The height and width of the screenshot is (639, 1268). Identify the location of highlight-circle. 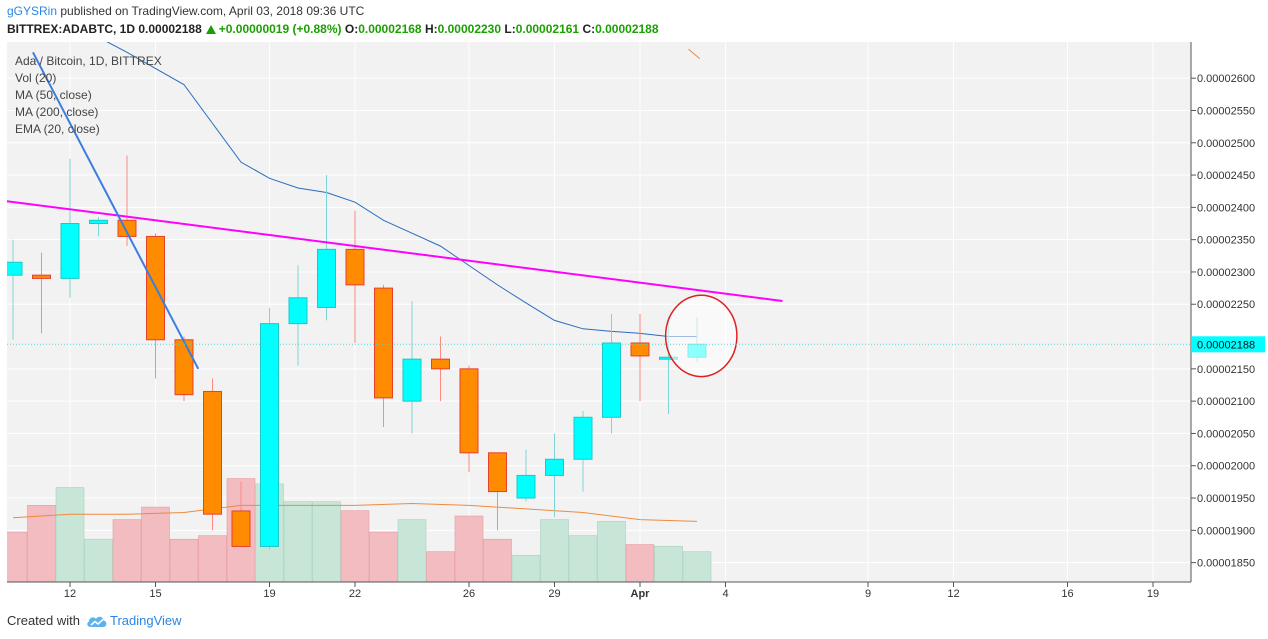
(701, 336).